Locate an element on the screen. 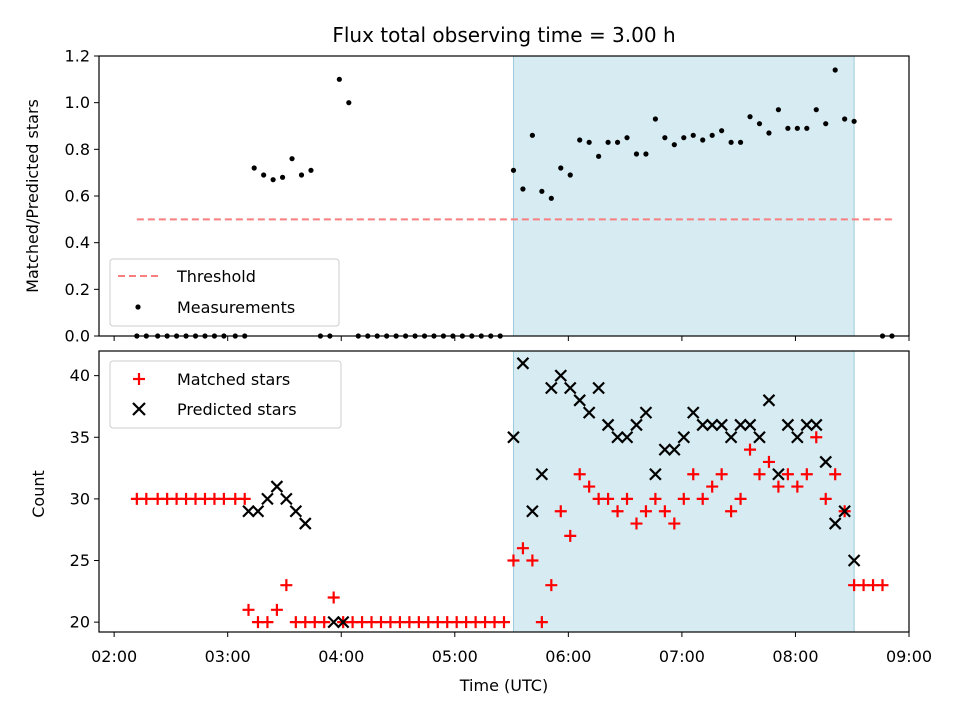 This screenshot has height=720, width=960. x-axis-title: Time (UTC) is located at coordinates (503, 685).